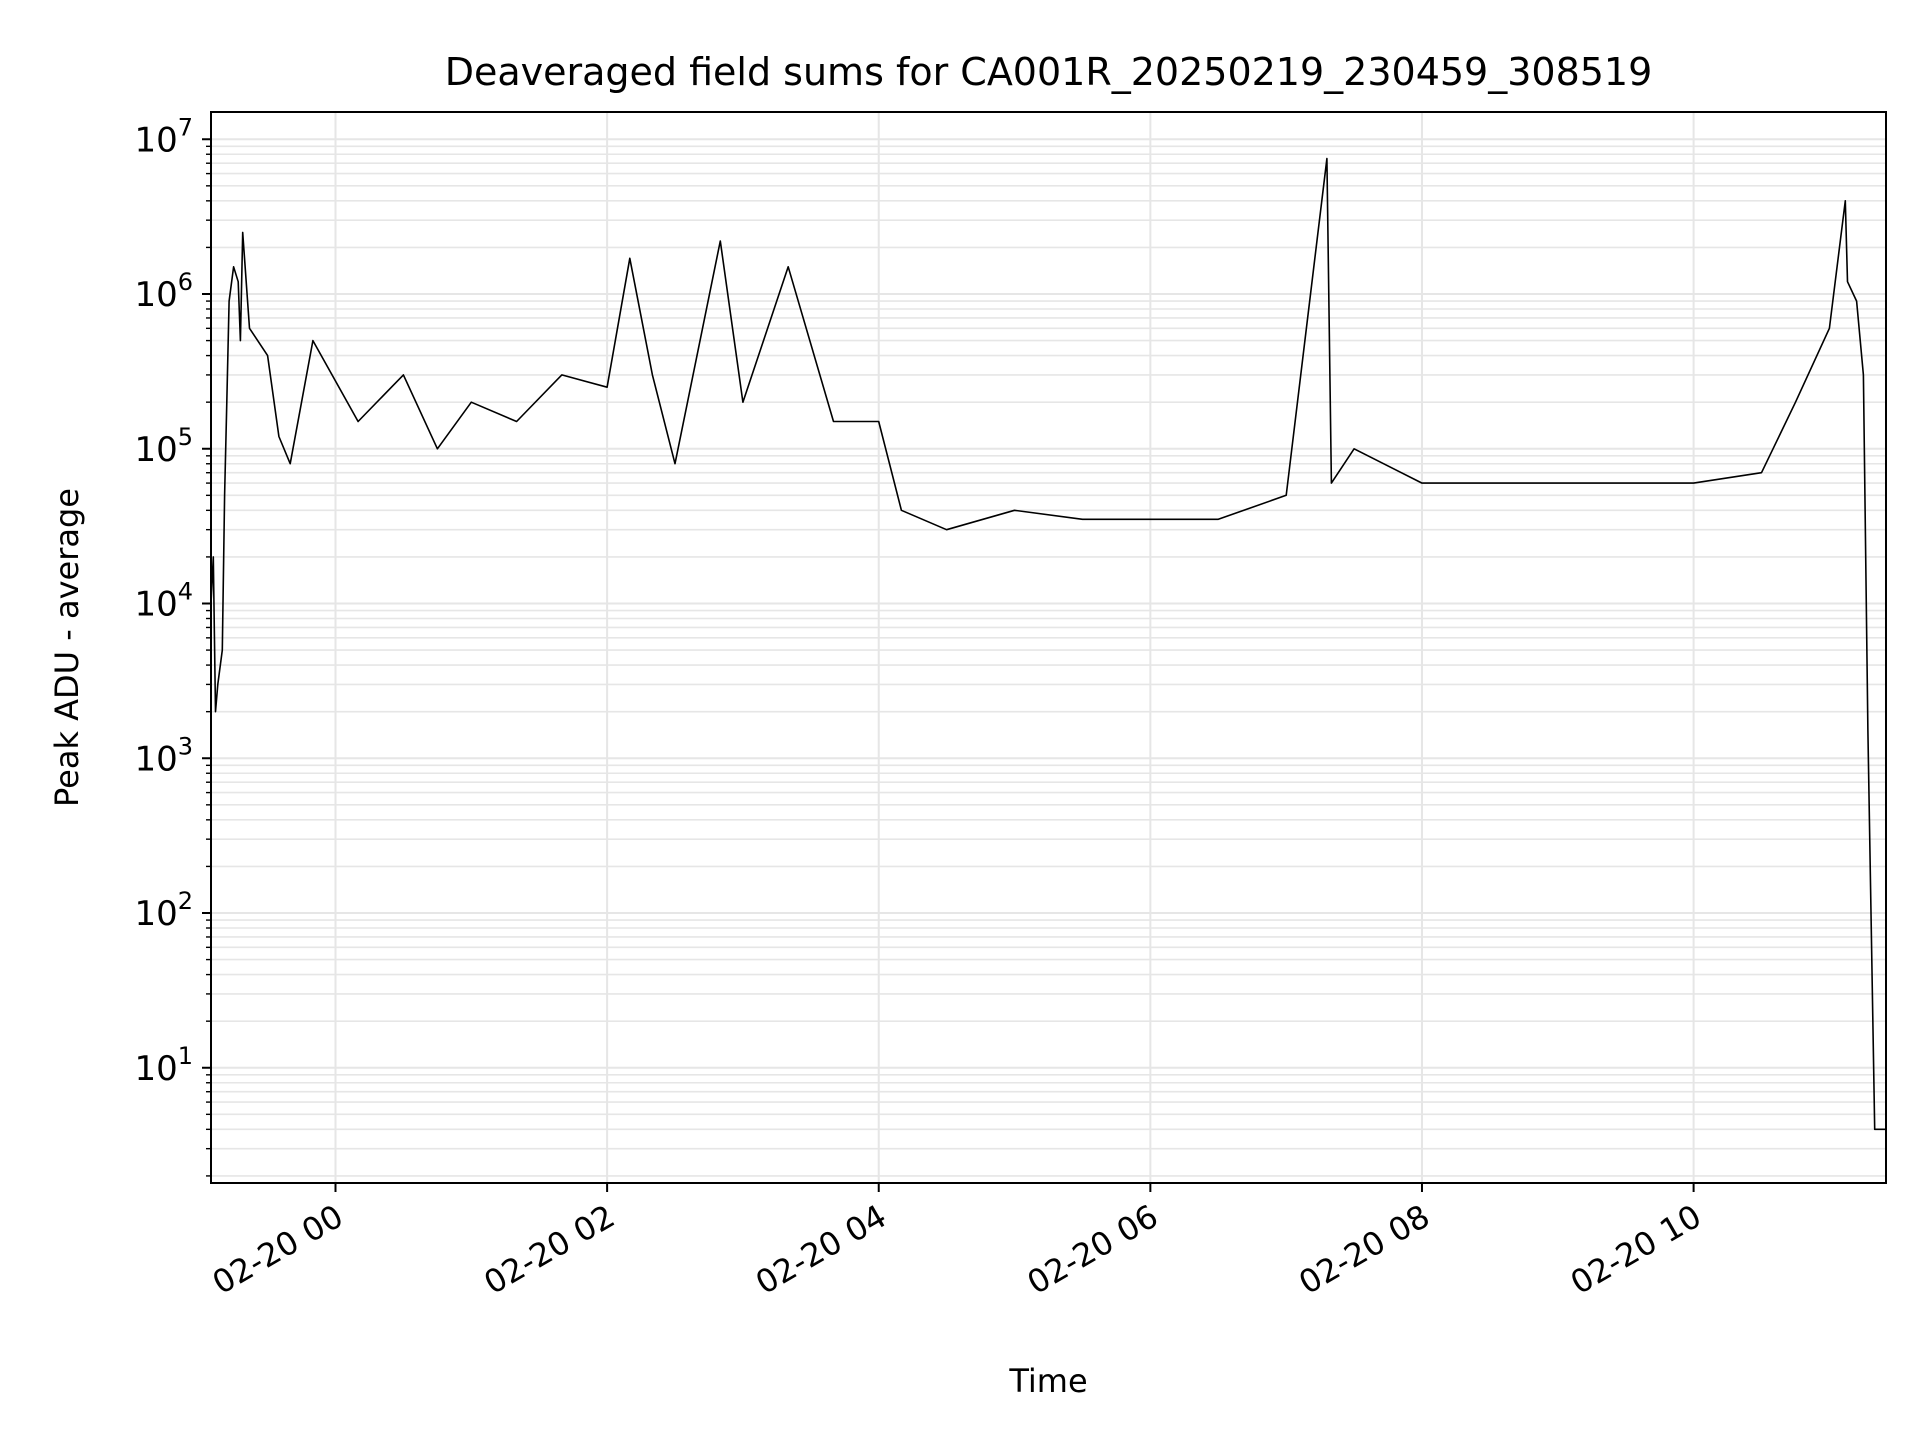 The width and height of the screenshot is (1920, 1445). Describe the element at coordinates (163, 291) in the screenshot. I see `y-tick-label: 10⁶` at that location.